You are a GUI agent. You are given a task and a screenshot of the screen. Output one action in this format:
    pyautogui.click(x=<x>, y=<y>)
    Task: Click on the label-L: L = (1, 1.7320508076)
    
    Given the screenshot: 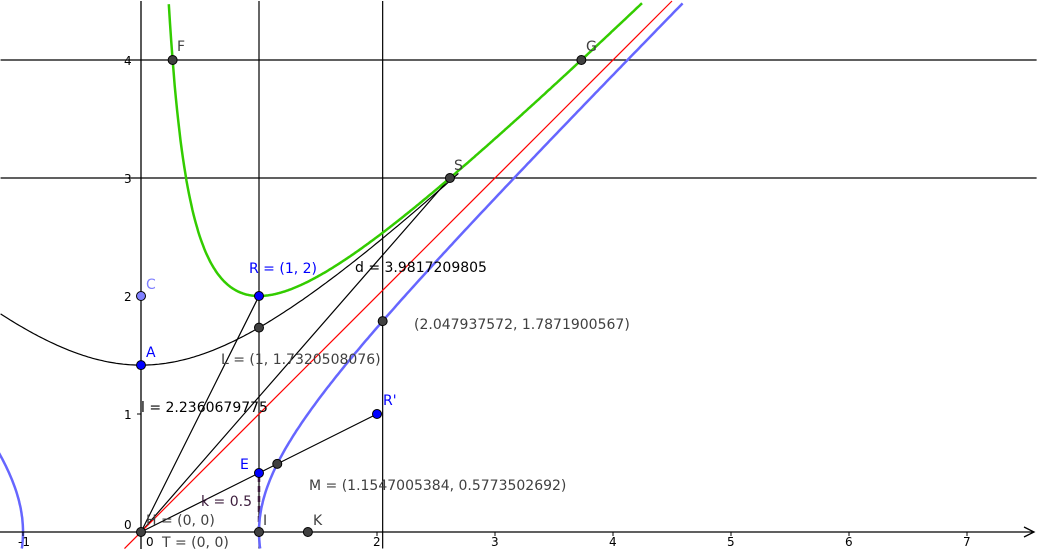 What is the action you would take?
    pyautogui.click(x=301, y=360)
    